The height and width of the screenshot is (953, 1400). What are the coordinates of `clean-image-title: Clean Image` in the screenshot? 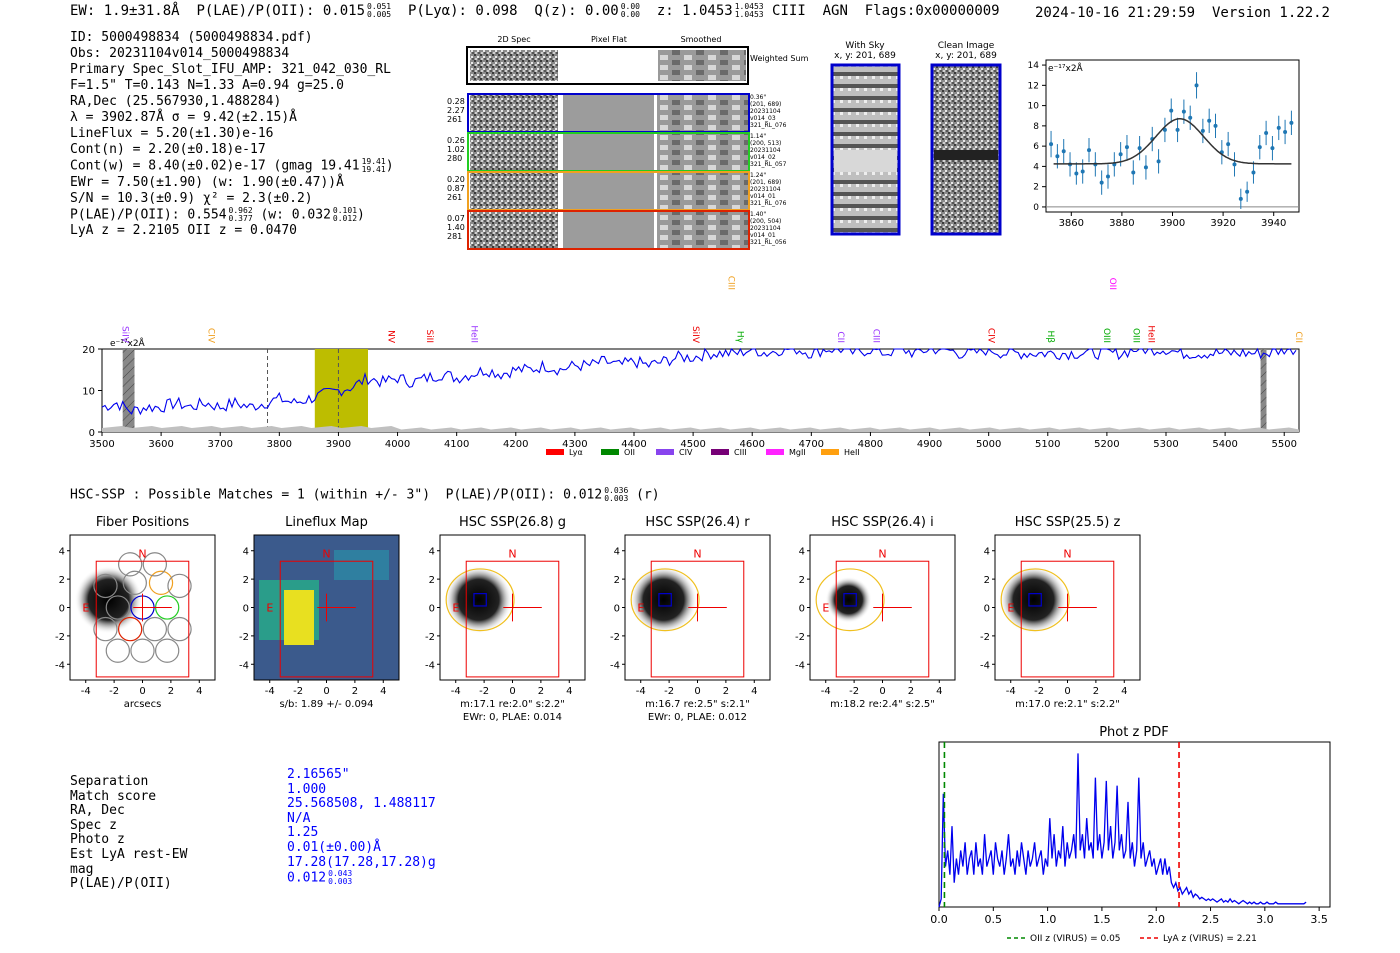 It's located at (966, 46).